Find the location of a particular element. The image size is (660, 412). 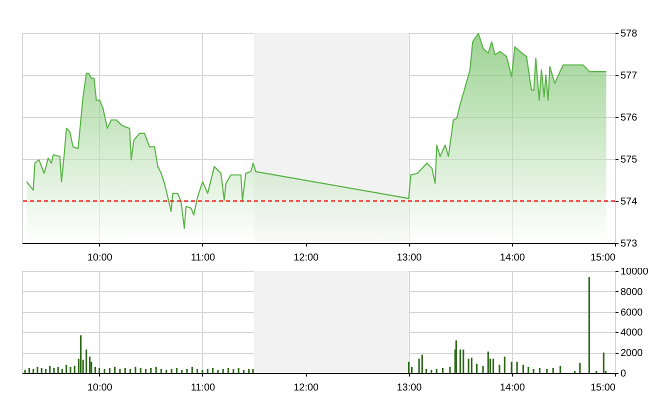

y-tick-label: 2000 is located at coordinates (632, 354).